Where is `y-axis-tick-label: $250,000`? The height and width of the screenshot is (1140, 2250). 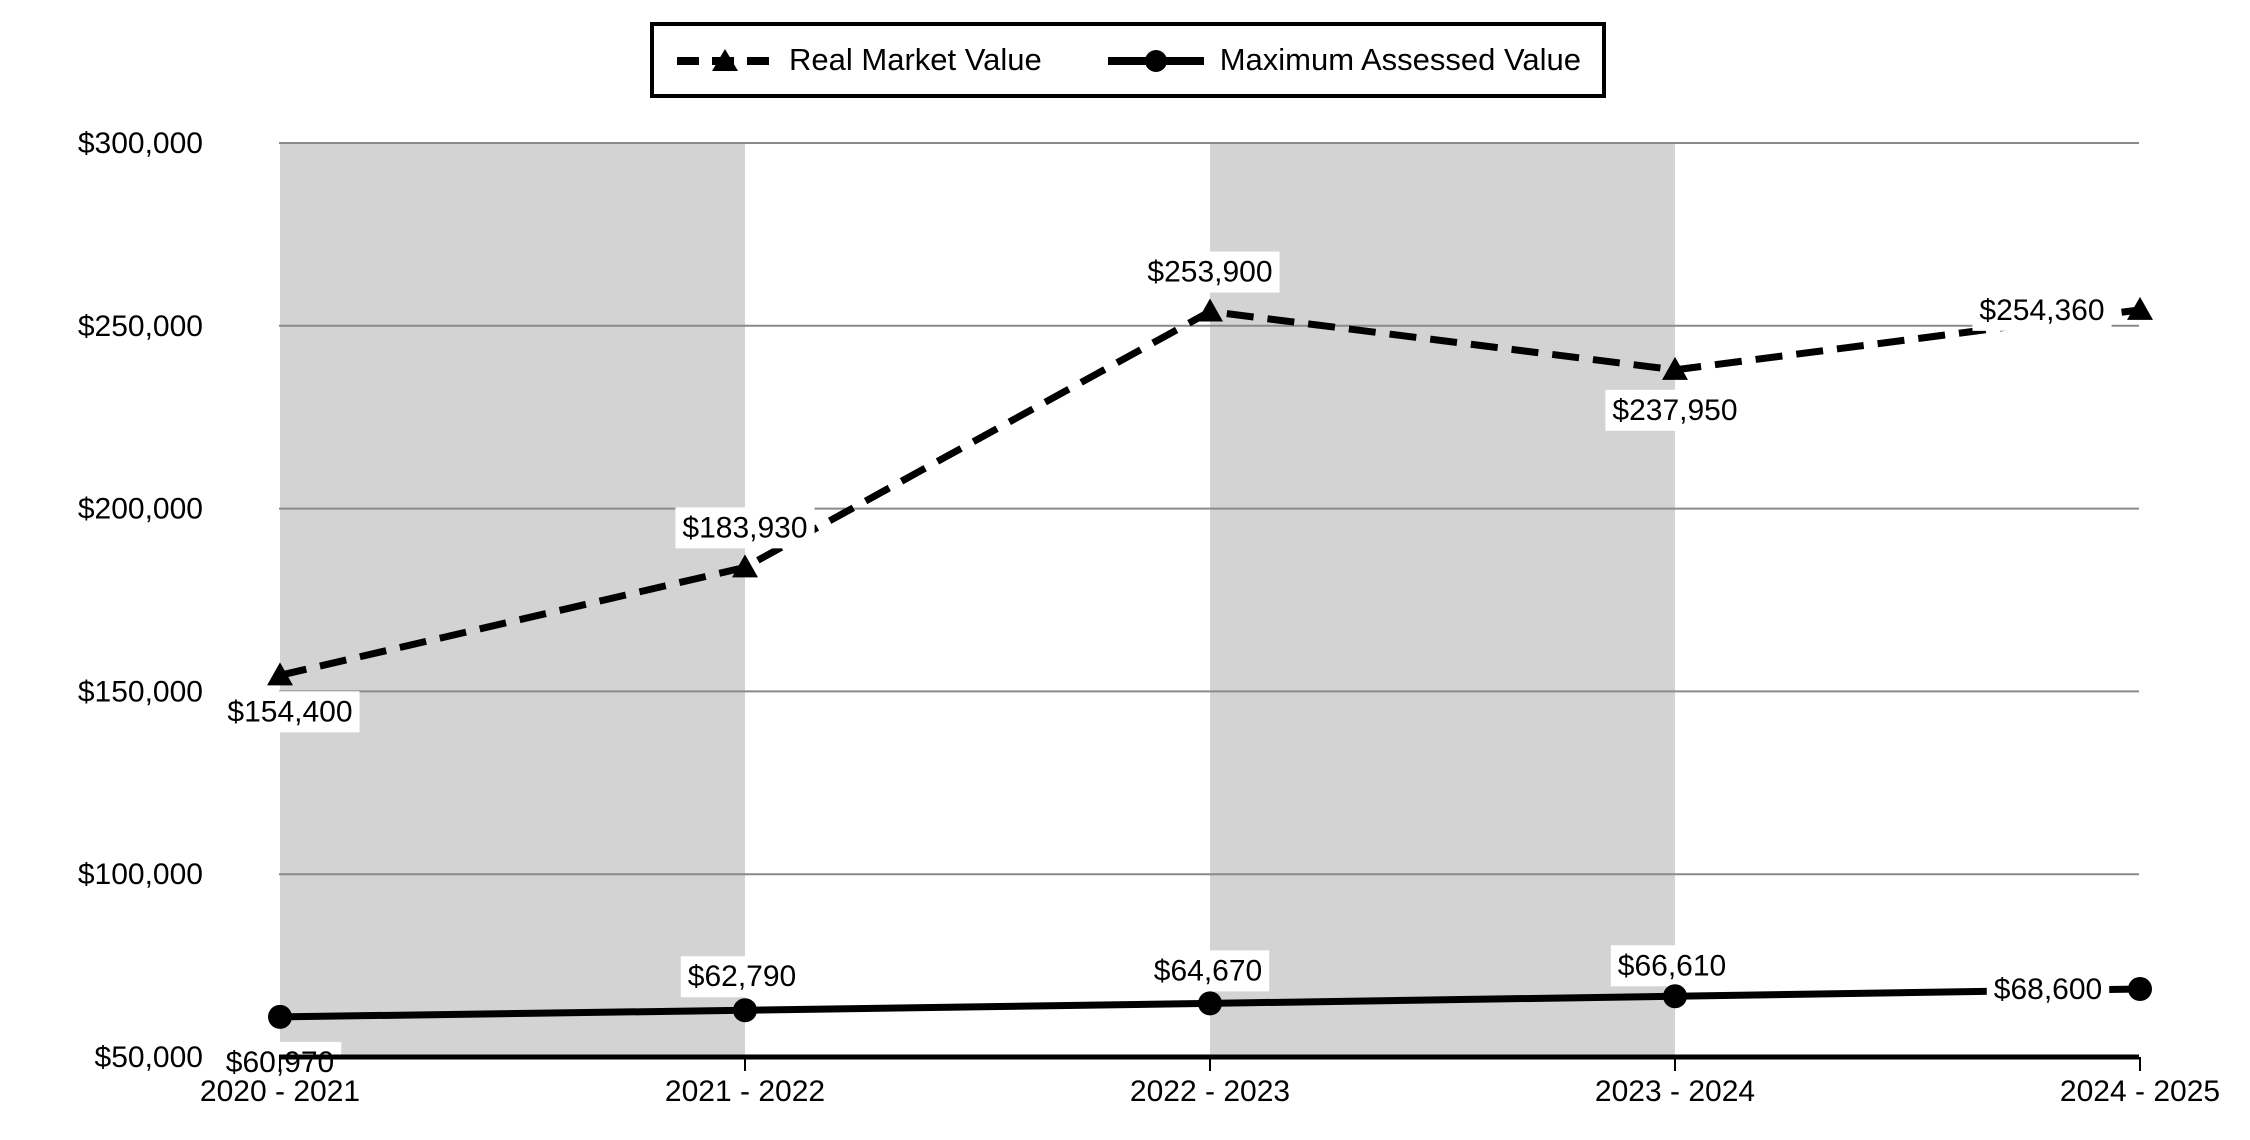
y-axis-tick-label: $250,000 is located at coordinates (140, 326).